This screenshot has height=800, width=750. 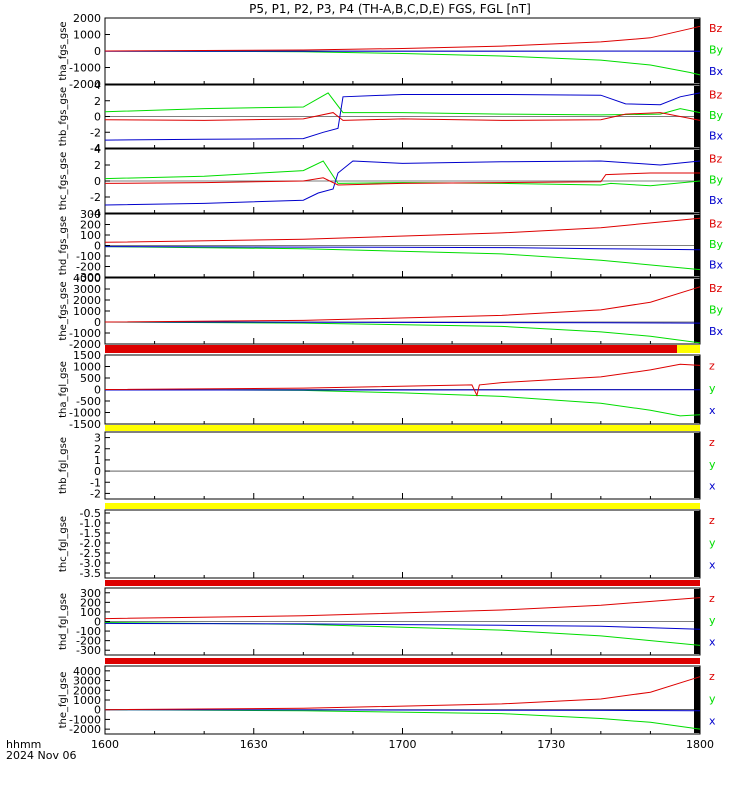 What do you see at coordinates (90, 553) in the screenshot?
I see `y-tick-label: -2.5` at bounding box center [90, 553].